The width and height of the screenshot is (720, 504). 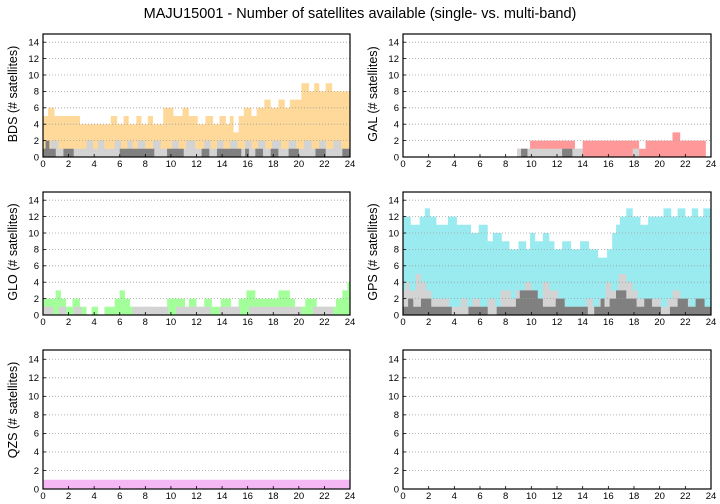 I want to click on bds-x-tick-label: 16, so click(x=247, y=164).